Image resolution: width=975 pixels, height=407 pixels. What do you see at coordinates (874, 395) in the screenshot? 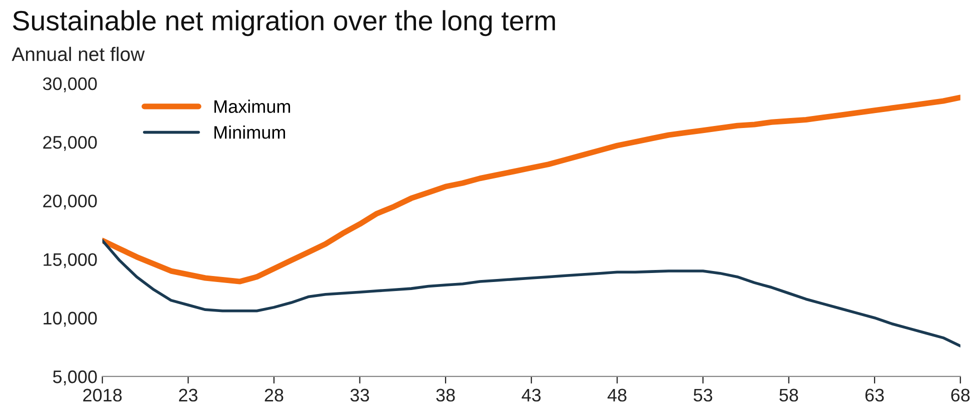
I see `x-tick-label: 63` at bounding box center [874, 395].